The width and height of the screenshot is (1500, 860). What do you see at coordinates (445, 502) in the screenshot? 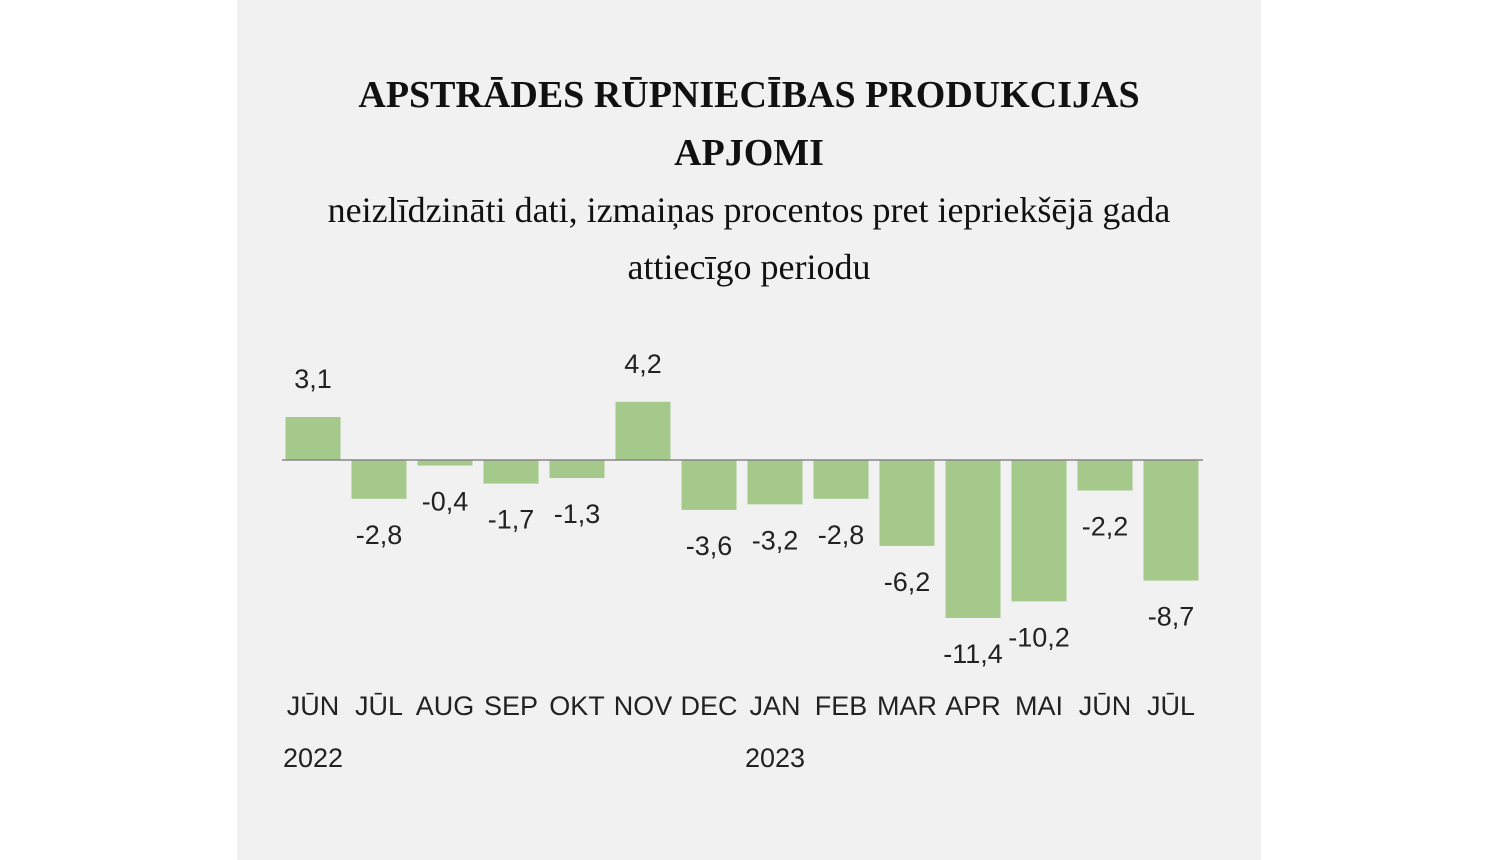
I see `value-label: -0,4` at bounding box center [445, 502].